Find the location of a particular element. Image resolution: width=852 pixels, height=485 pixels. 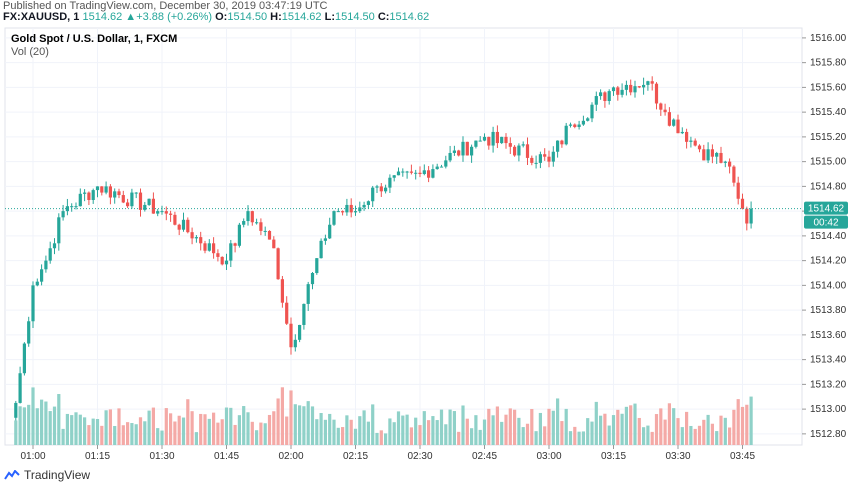

open-label: O: is located at coordinates (221, 17).